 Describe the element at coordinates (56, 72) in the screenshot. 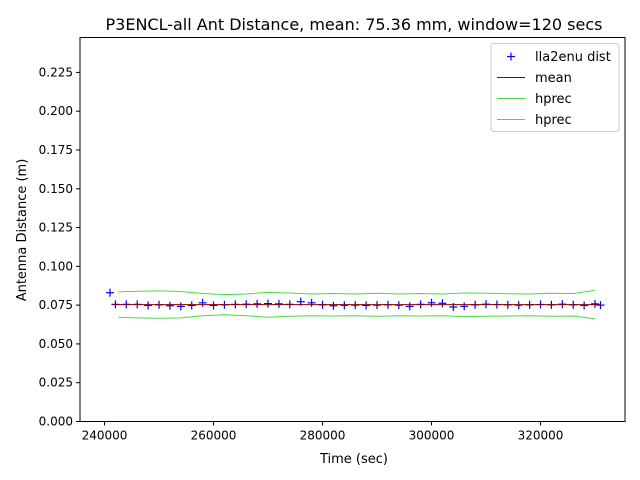

I see `y-tick-label: 0.225` at that location.